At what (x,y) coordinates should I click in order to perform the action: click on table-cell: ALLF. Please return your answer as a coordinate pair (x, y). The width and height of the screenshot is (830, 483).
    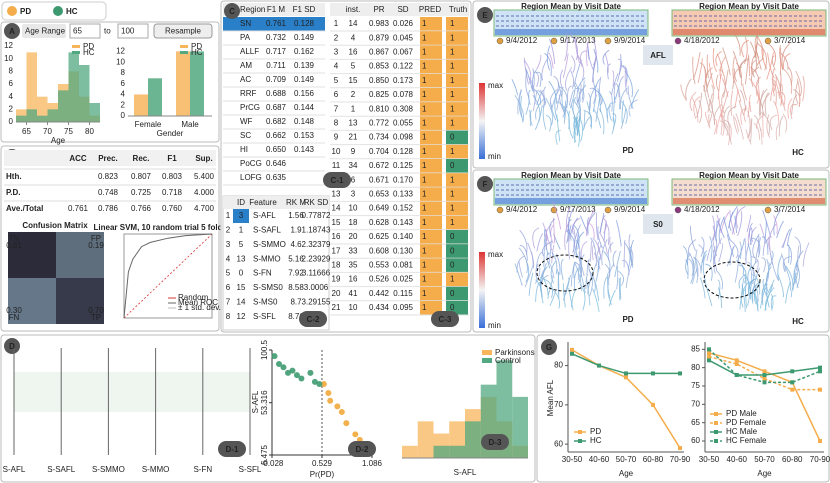
    Looking at the image, I should click on (249, 51).